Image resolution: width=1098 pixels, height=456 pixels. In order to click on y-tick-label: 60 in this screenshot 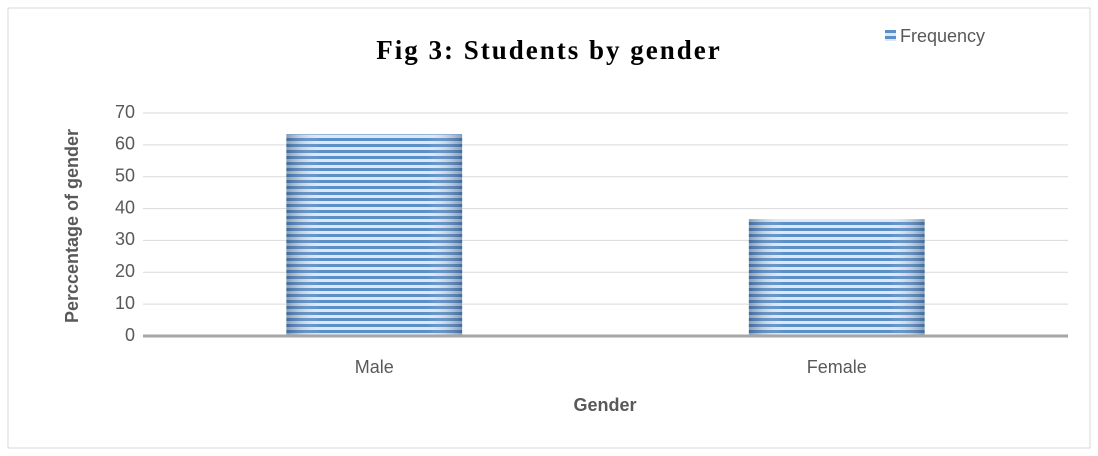, I will do `click(125, 144)`.